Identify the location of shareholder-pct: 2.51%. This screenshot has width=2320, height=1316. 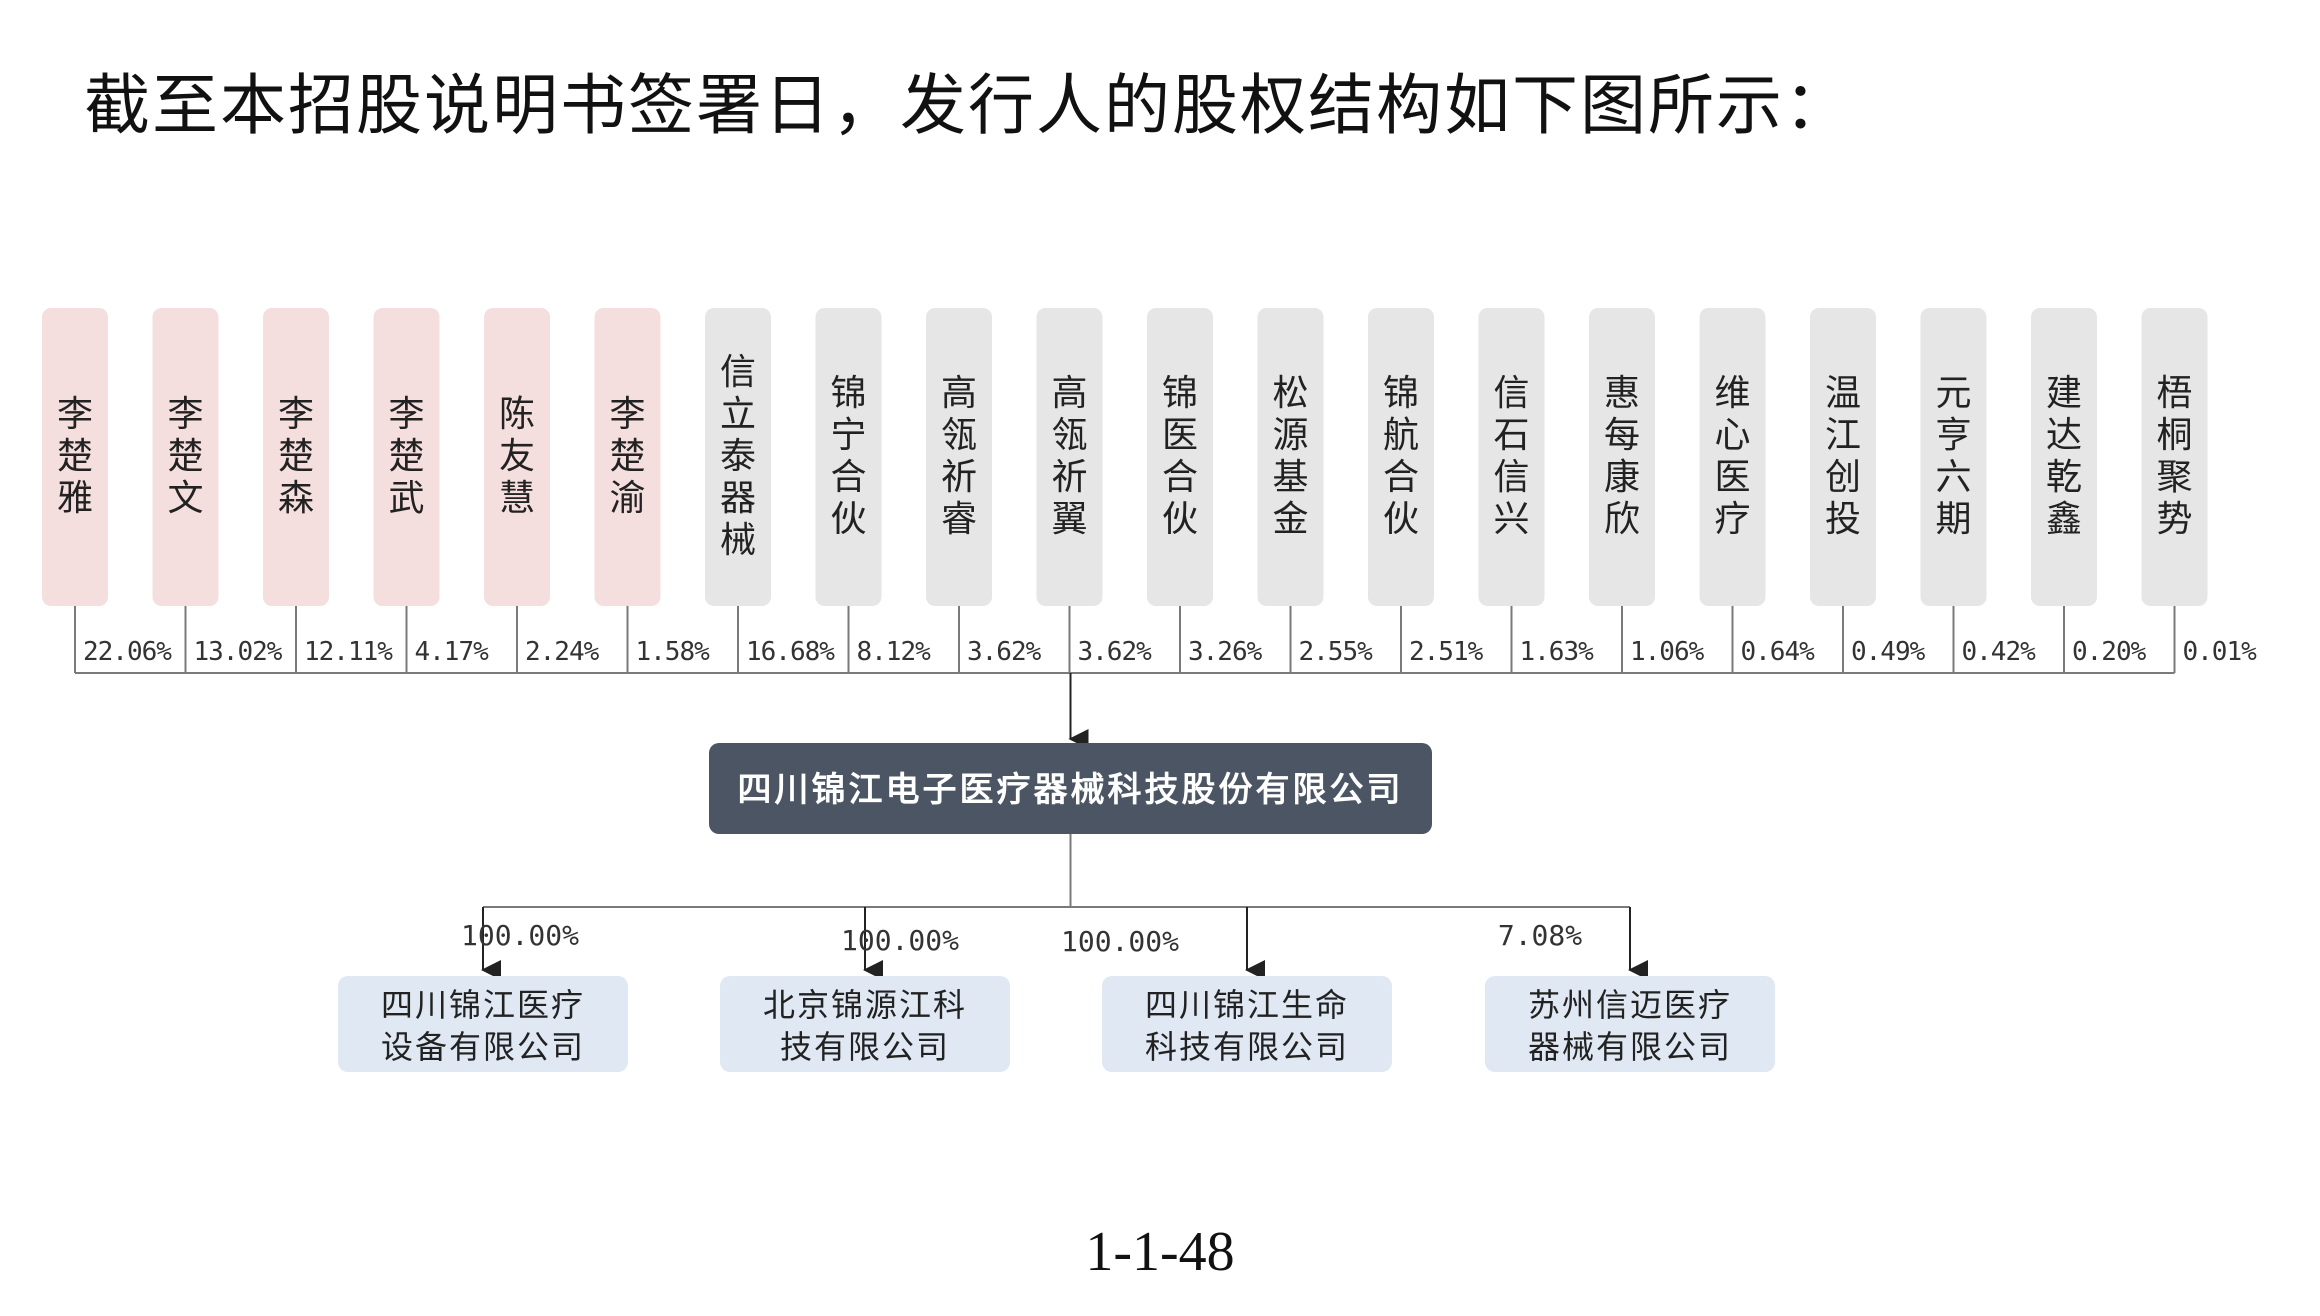
(1446, 652).